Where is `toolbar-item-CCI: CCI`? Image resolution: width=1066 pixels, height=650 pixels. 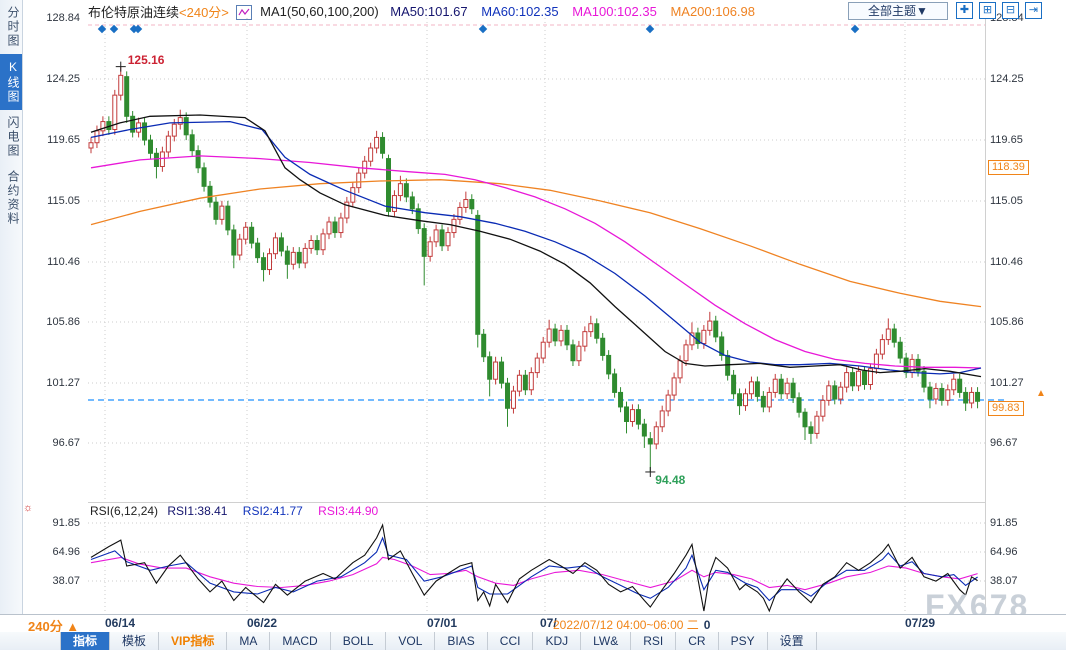 toolbar-item-CCI: CCI is located at coordinates (511, 641).